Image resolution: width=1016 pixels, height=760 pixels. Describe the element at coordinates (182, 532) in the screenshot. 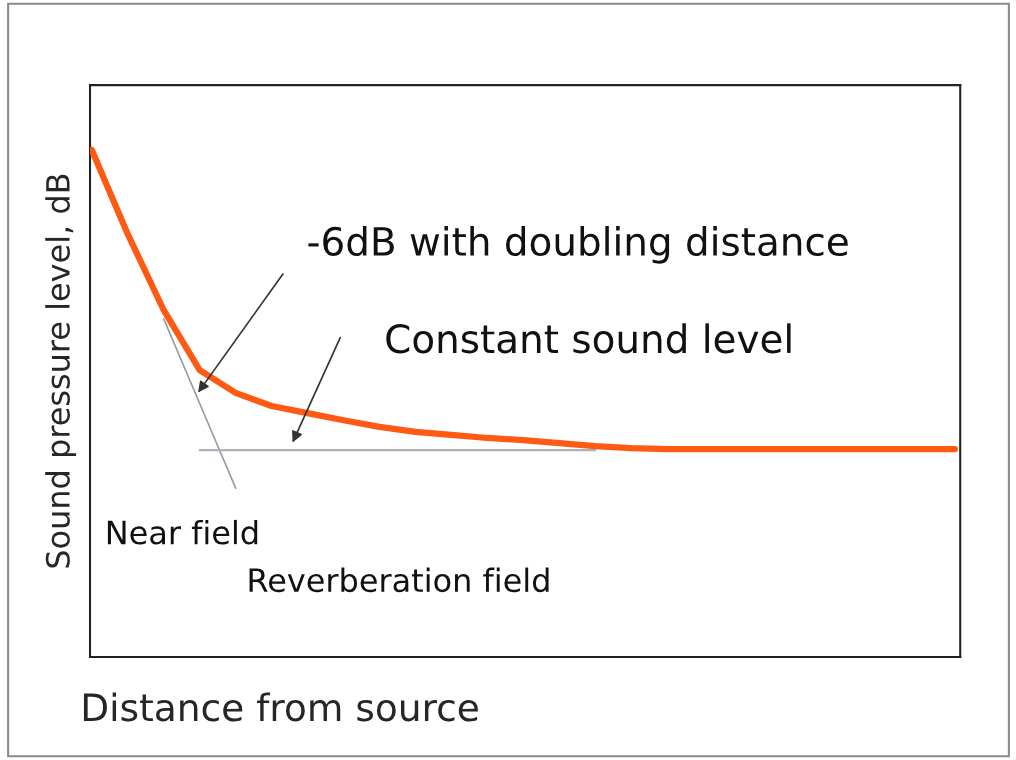

I see `annotation: Near field` at that location.